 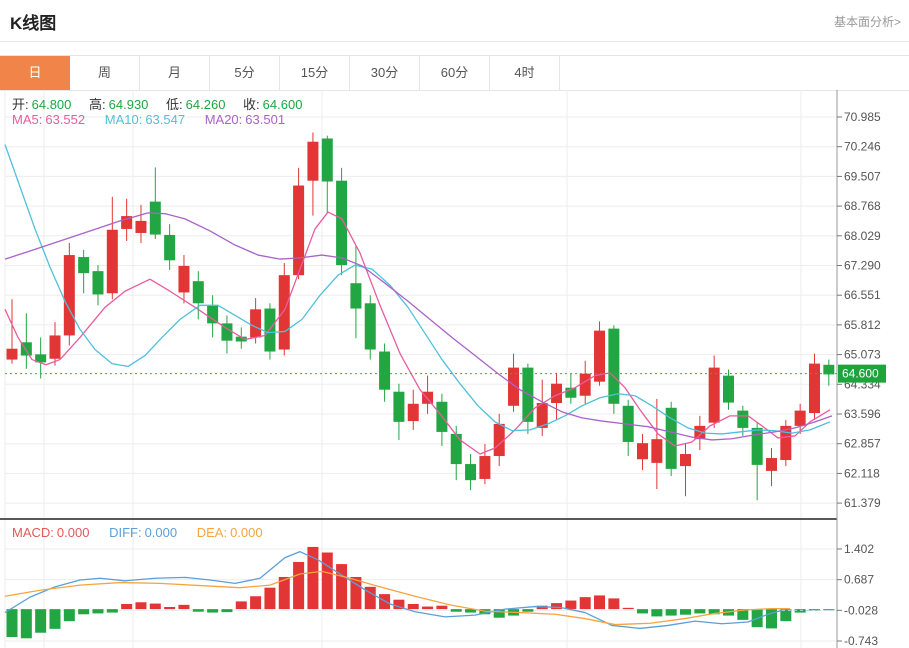 I want to click on svg-text: 61.379, so click(x=862, y=503).